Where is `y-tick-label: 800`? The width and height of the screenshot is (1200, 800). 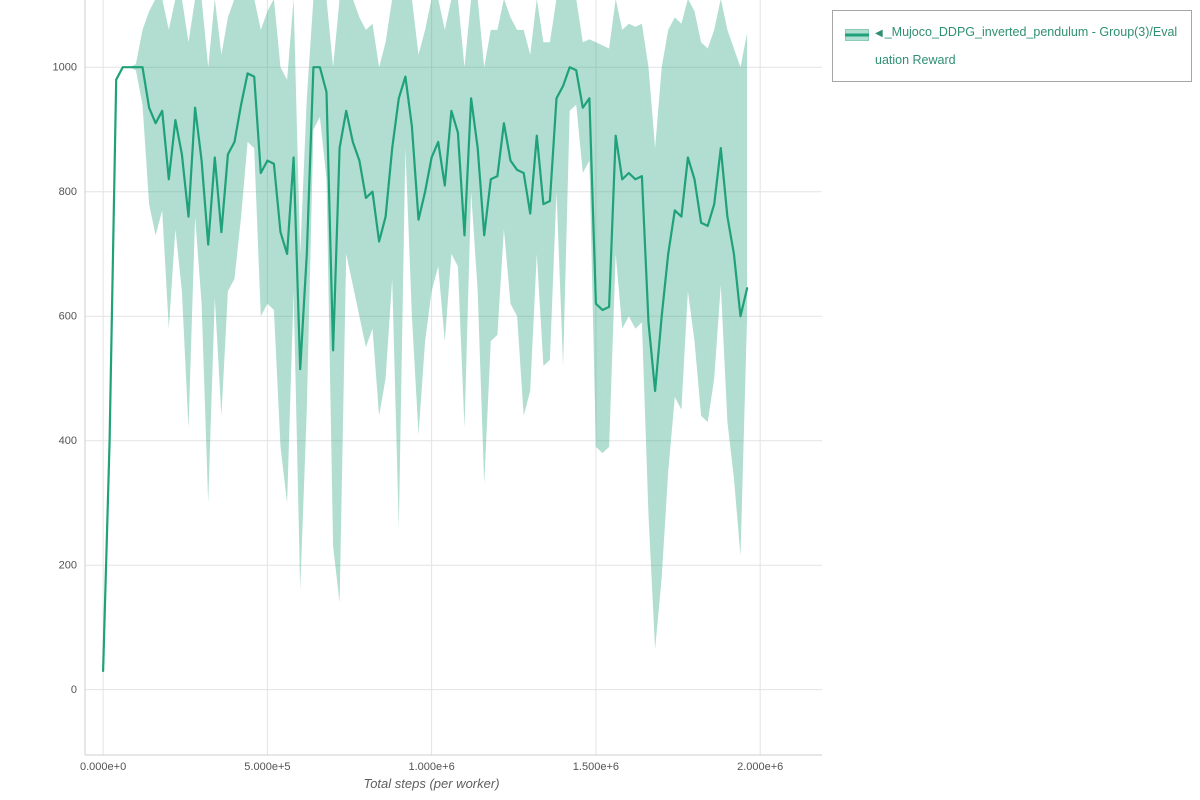 y-tick-label: 800 is located at coordinates (68, 192).